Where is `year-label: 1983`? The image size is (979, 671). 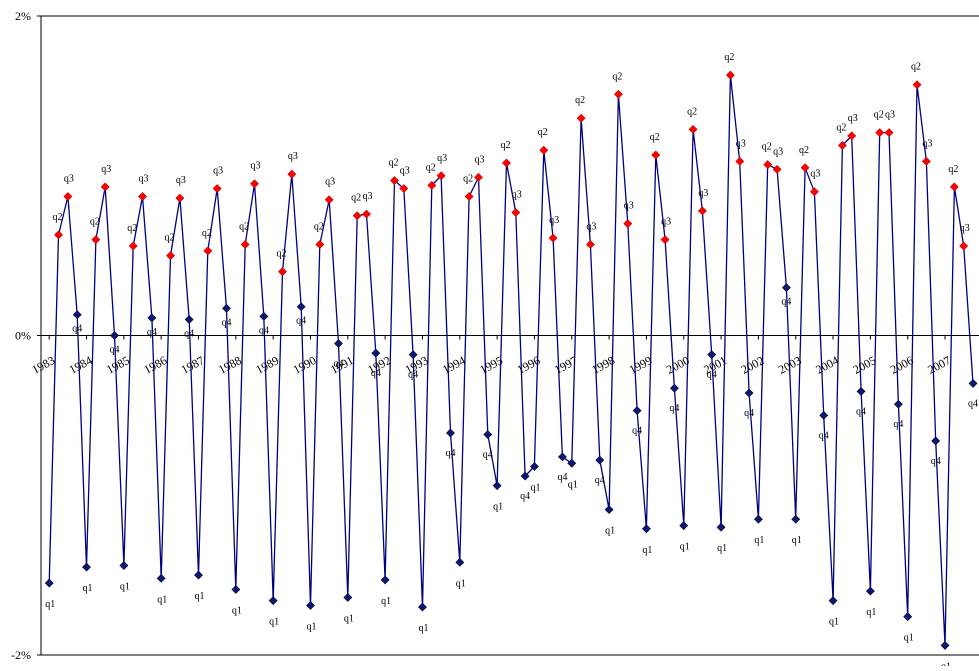
year-label: 1983 is located at coordinates (43, 365).